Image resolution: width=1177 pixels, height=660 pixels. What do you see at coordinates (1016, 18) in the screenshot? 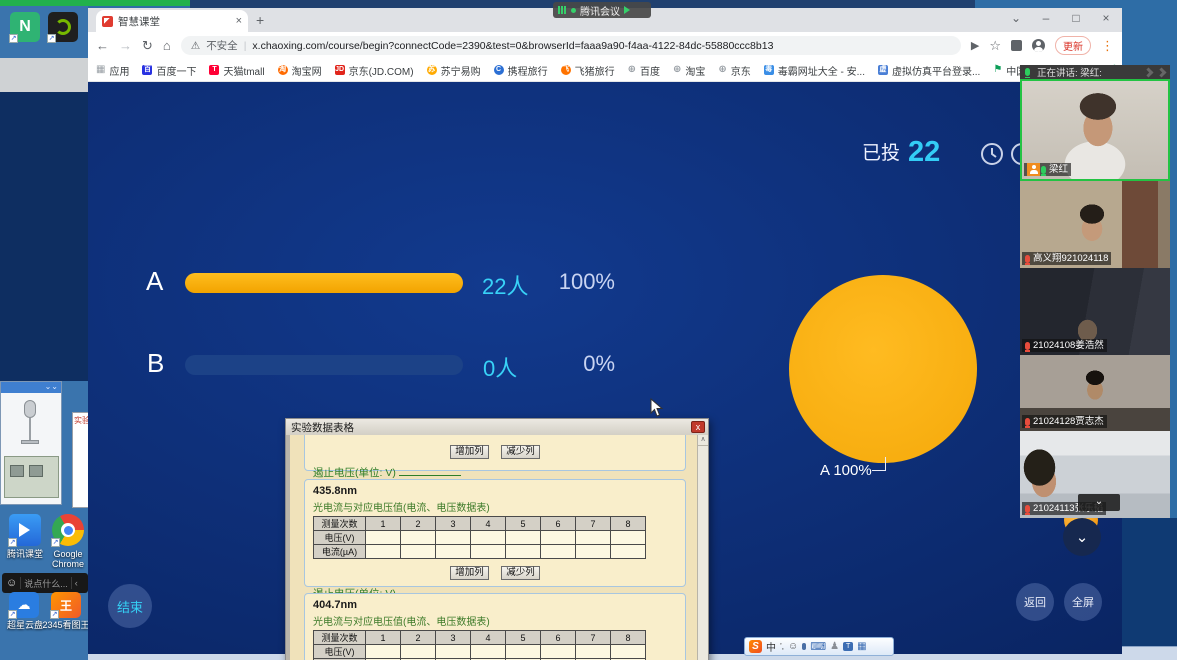
I see `window-menu-chevron-icon: ⌄` at bounding box center [1016, 18].